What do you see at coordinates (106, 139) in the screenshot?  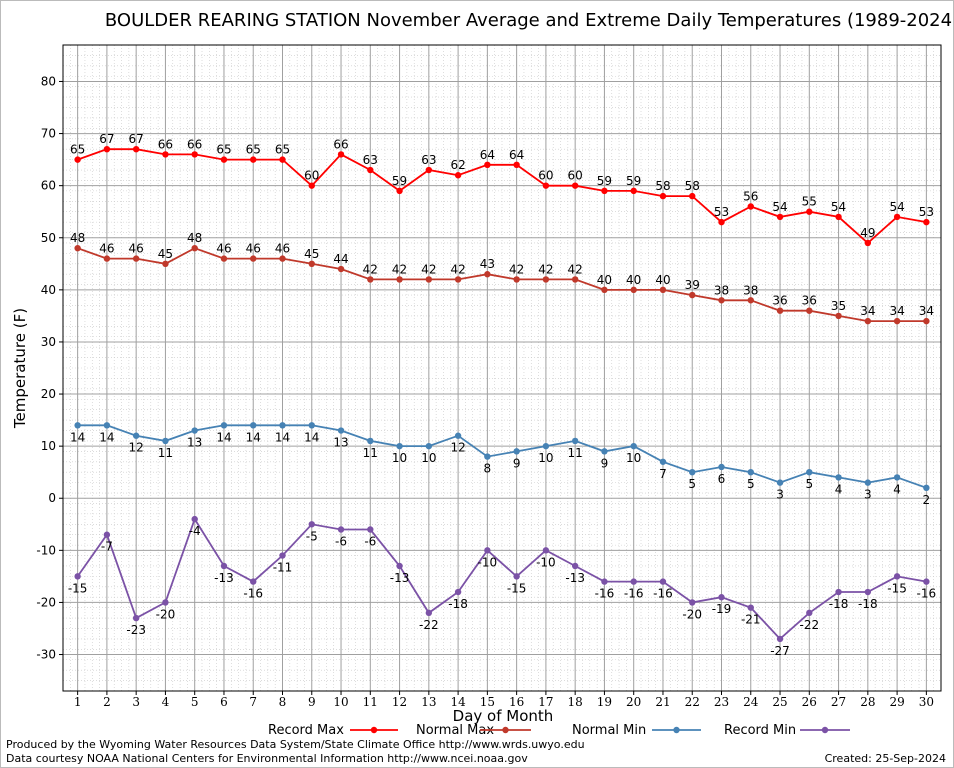 I see `data-label-record-max: 67` at bounding box center [106, 139].